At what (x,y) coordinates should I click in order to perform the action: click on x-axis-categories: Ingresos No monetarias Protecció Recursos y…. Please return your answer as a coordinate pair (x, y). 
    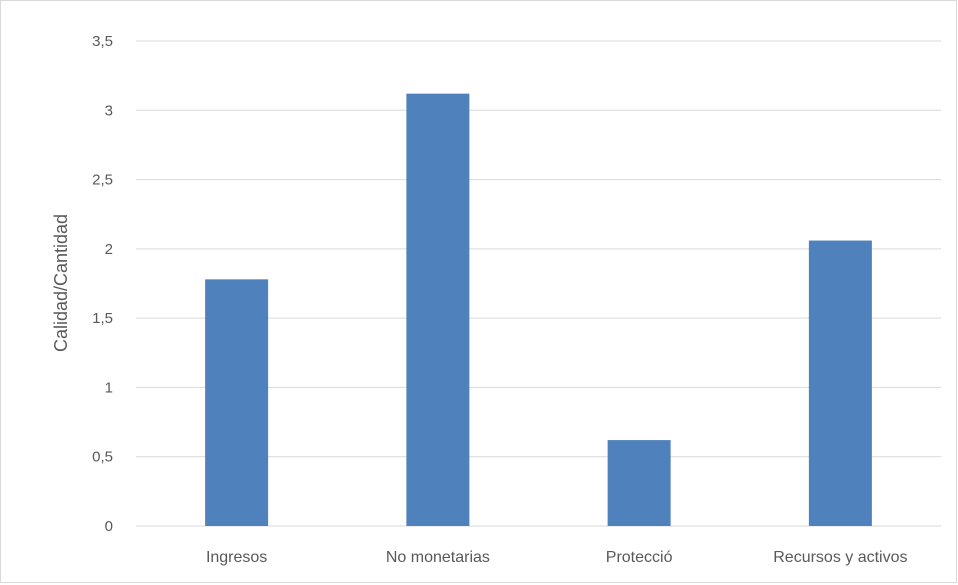
    Looking at the image, I should click on (557, 557).